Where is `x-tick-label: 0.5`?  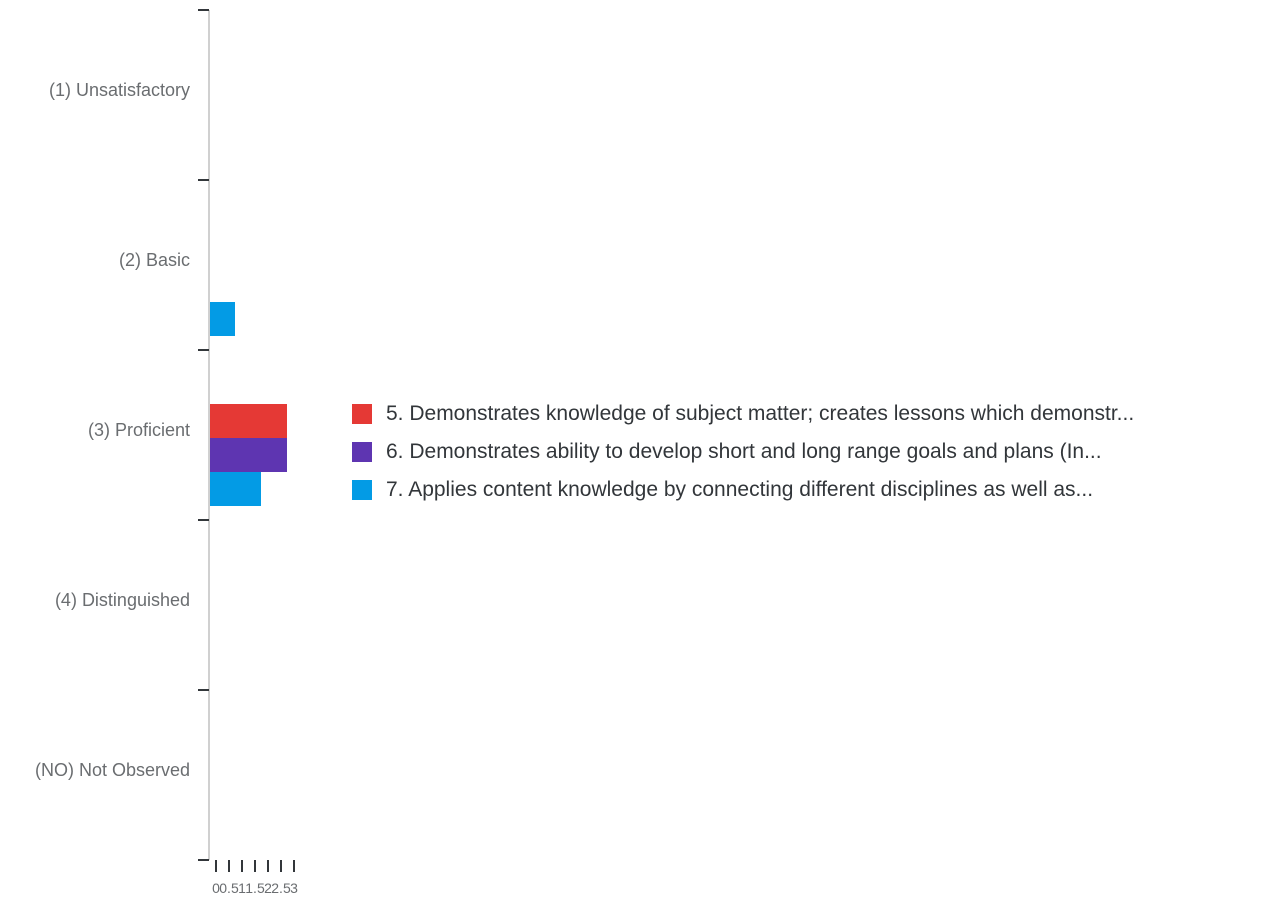 x-tick-label: 0.5 is located at coordinates (229, 888).